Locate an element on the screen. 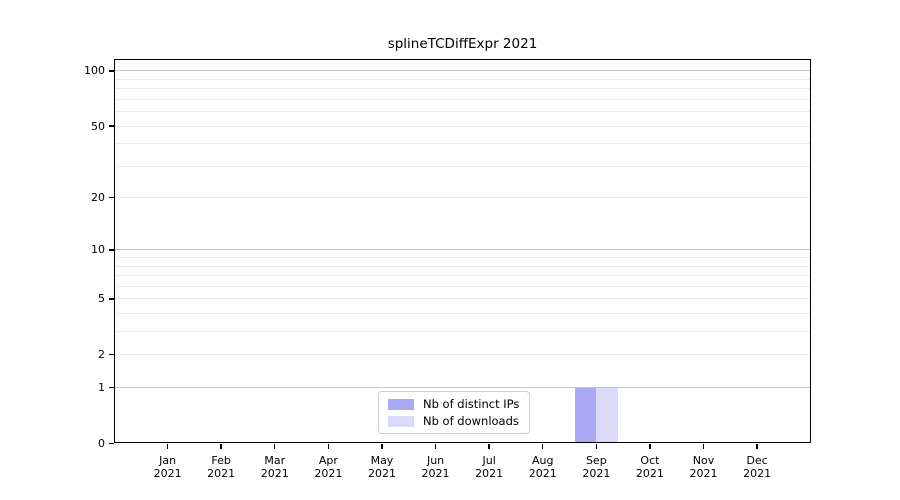  y-tick-label: 20 is located at coordinates (98, 198).